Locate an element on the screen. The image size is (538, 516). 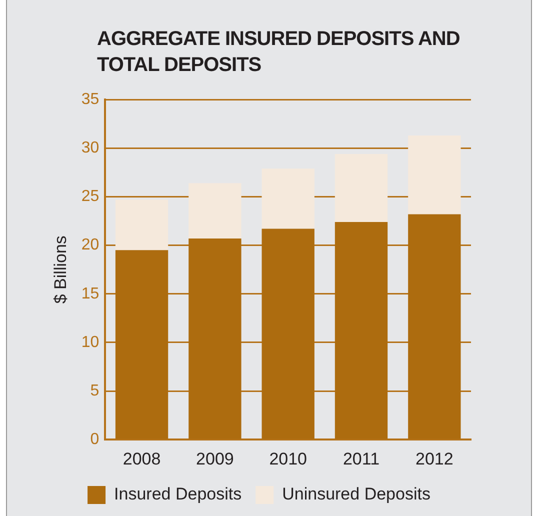
y-tick-label: 5 is located at coordinates (95, 391).